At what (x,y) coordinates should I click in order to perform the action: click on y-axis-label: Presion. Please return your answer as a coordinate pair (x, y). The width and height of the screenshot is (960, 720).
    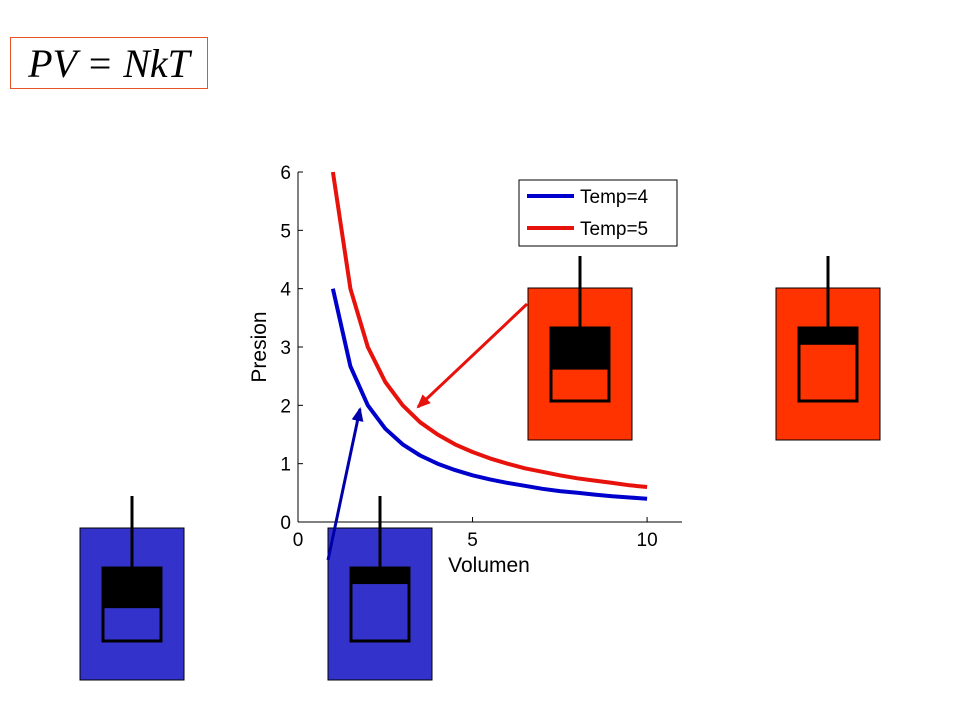
    Looking at the image, I should click on (259, 346).